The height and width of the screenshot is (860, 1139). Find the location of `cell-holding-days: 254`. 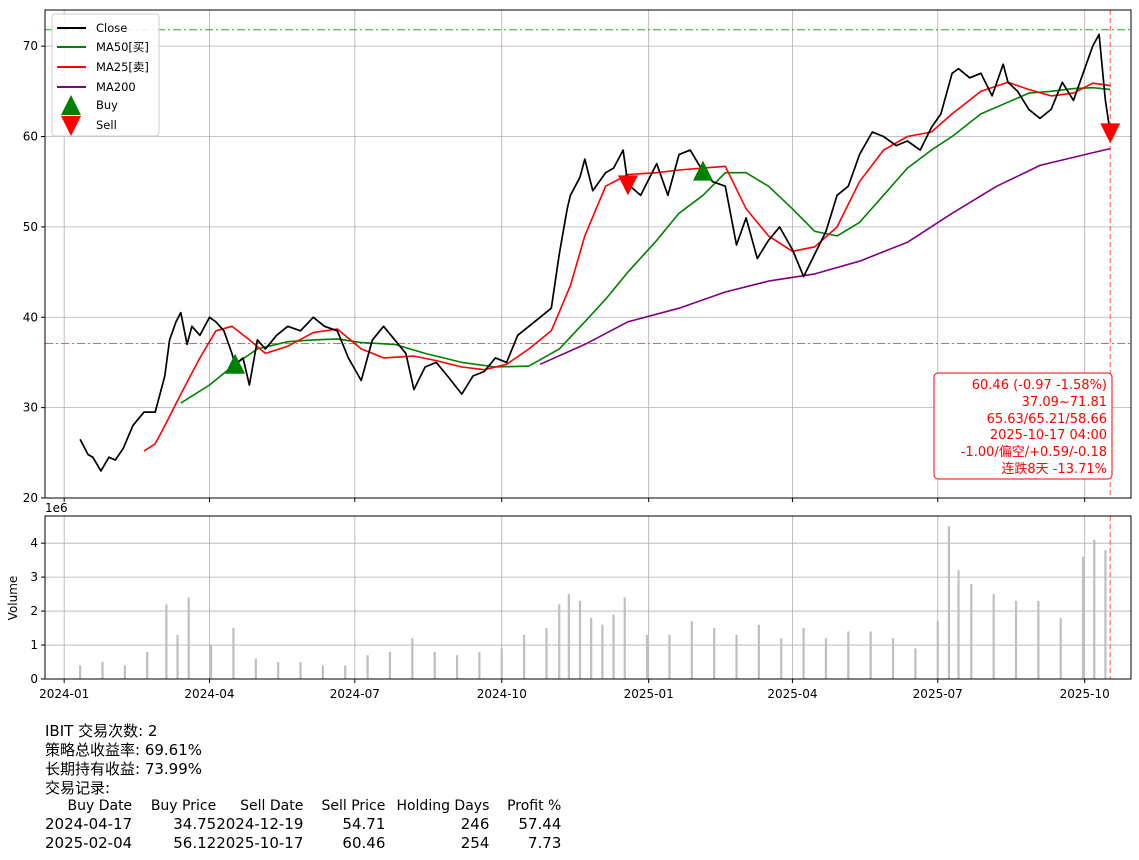

cell-holding-days: 254 is located at coordinates (475, 843).